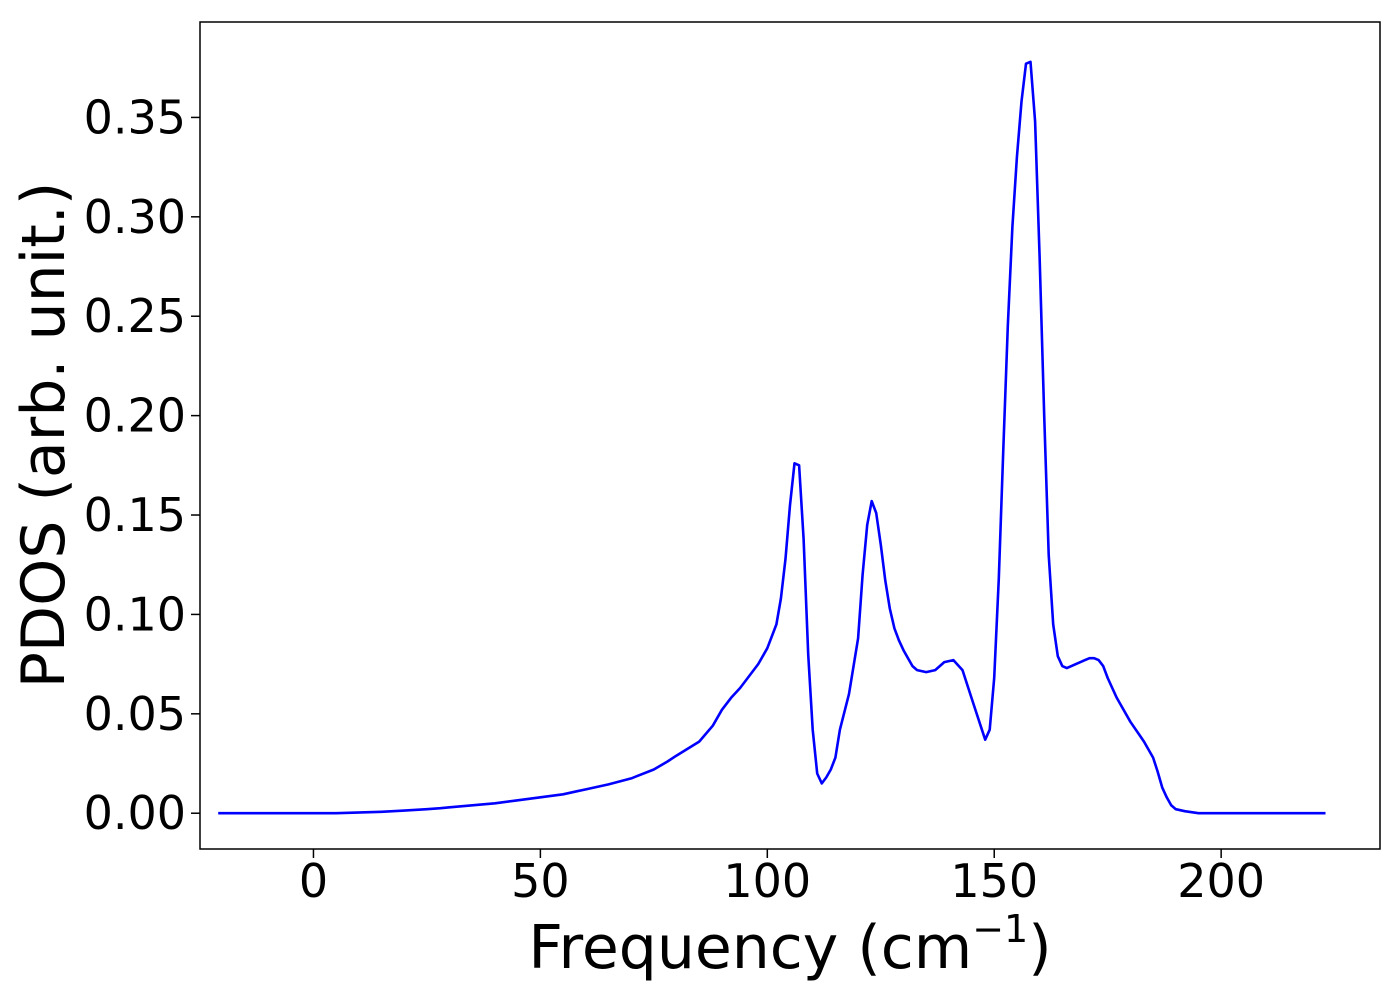 This screenshot has width=1400, height=1000. I want to click on y-tick-label: 0.00, so click(135, 813).